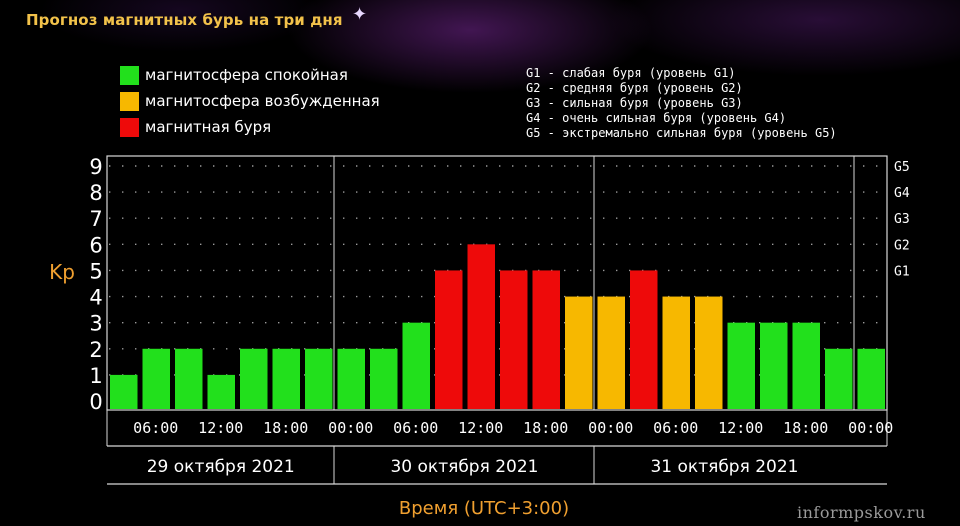  I want to click on g-legend-line: G2 - средняя буря (уровень G2), so click(634, 88).